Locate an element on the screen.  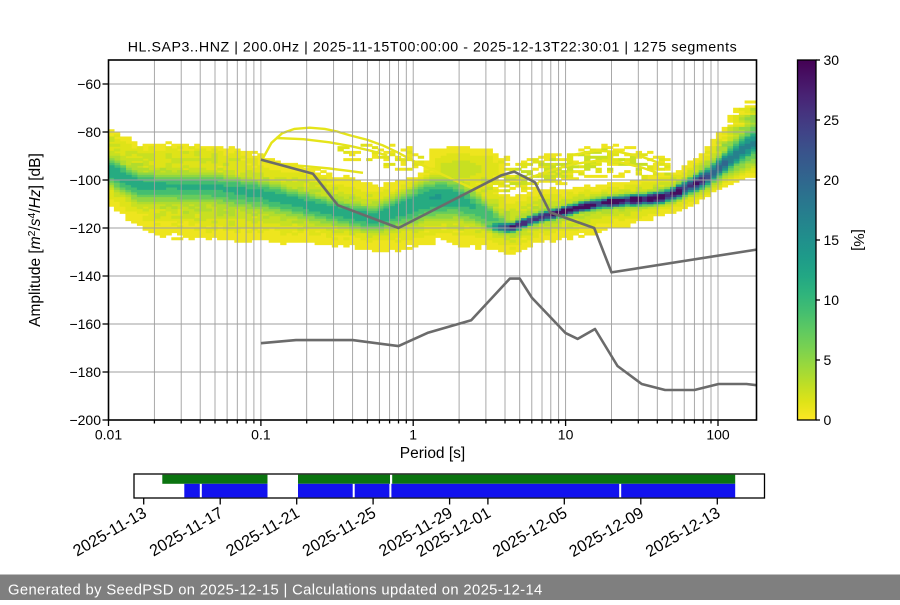
svg-text: 0.1 is located at coordinates (261, 435).